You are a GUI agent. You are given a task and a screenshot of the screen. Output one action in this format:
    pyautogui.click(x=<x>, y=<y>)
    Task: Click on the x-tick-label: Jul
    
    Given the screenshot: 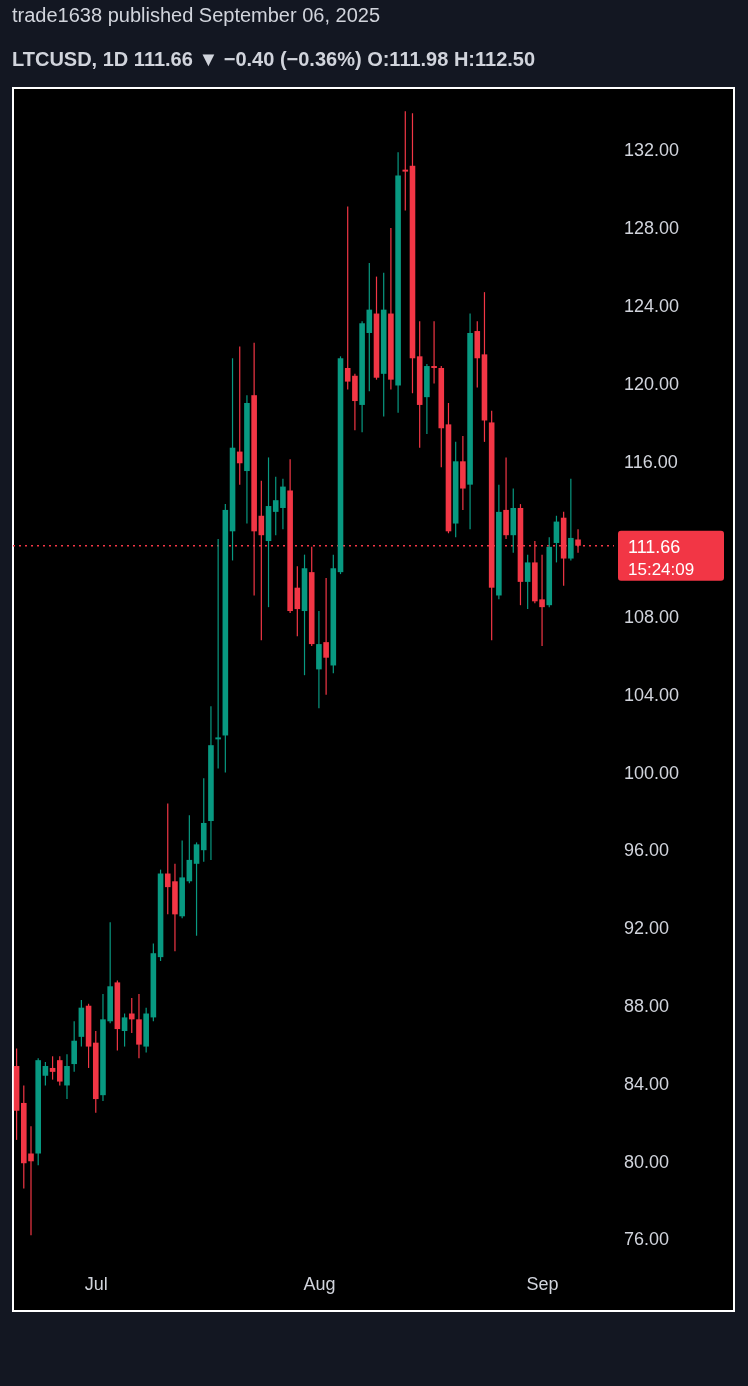 What is the action you would take?
    pyautogui.click(x=96, y=1283)
    